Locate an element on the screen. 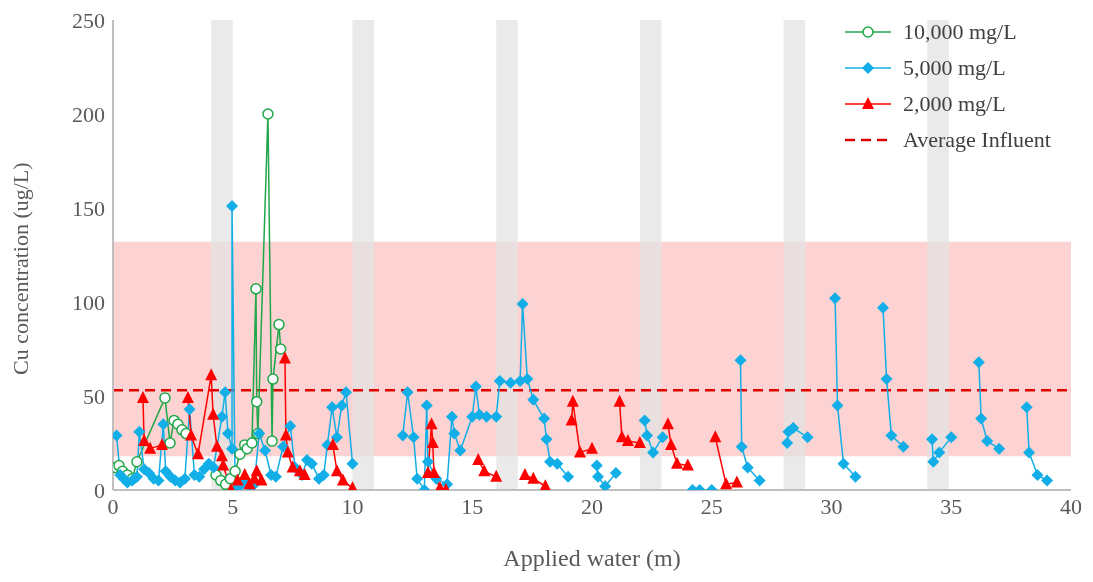 The image size is (1093, 582). x-tick-label: 20 is located at coordinates (592, 506).